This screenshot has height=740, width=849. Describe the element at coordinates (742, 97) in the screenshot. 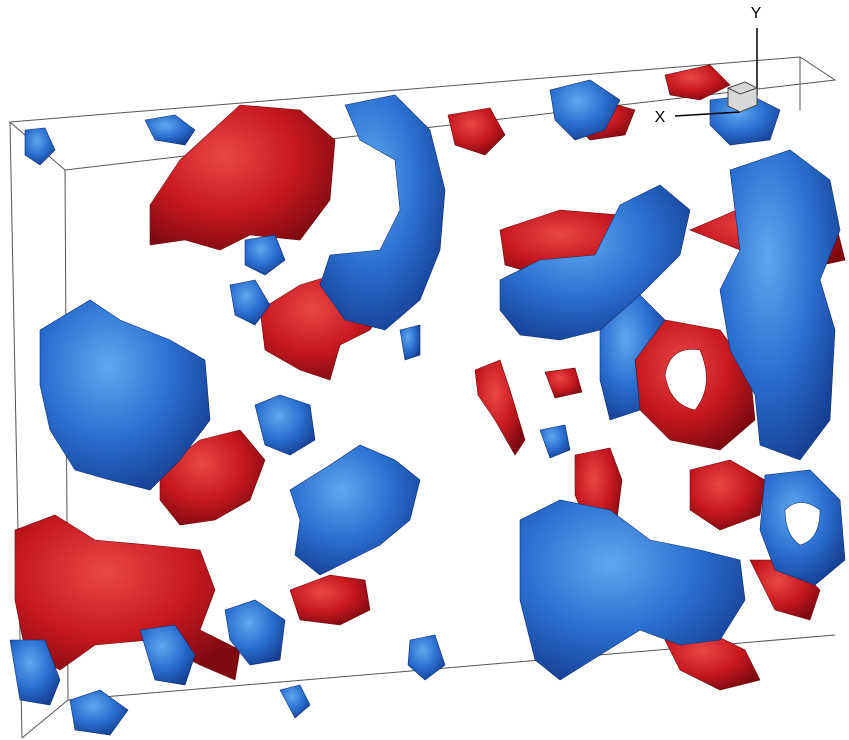

I see `axis-cube` at that location.